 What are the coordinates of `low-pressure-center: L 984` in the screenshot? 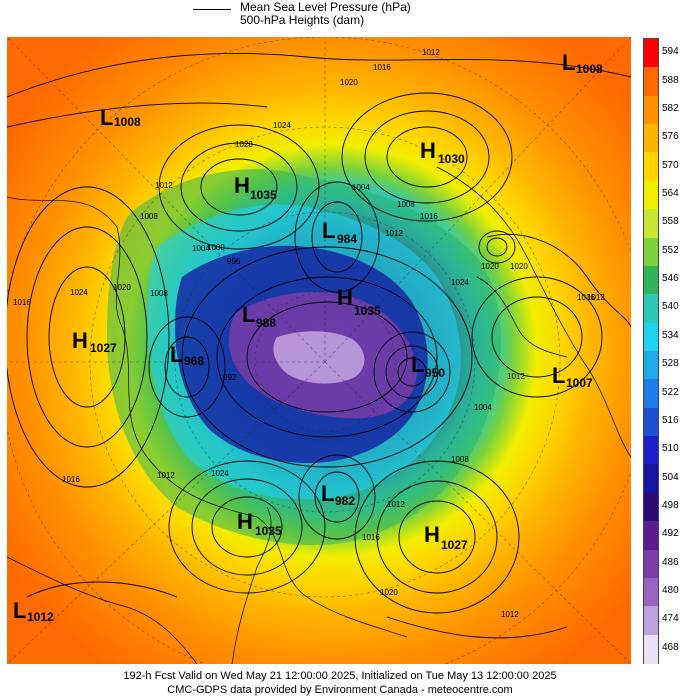 It's located at (339, 232).